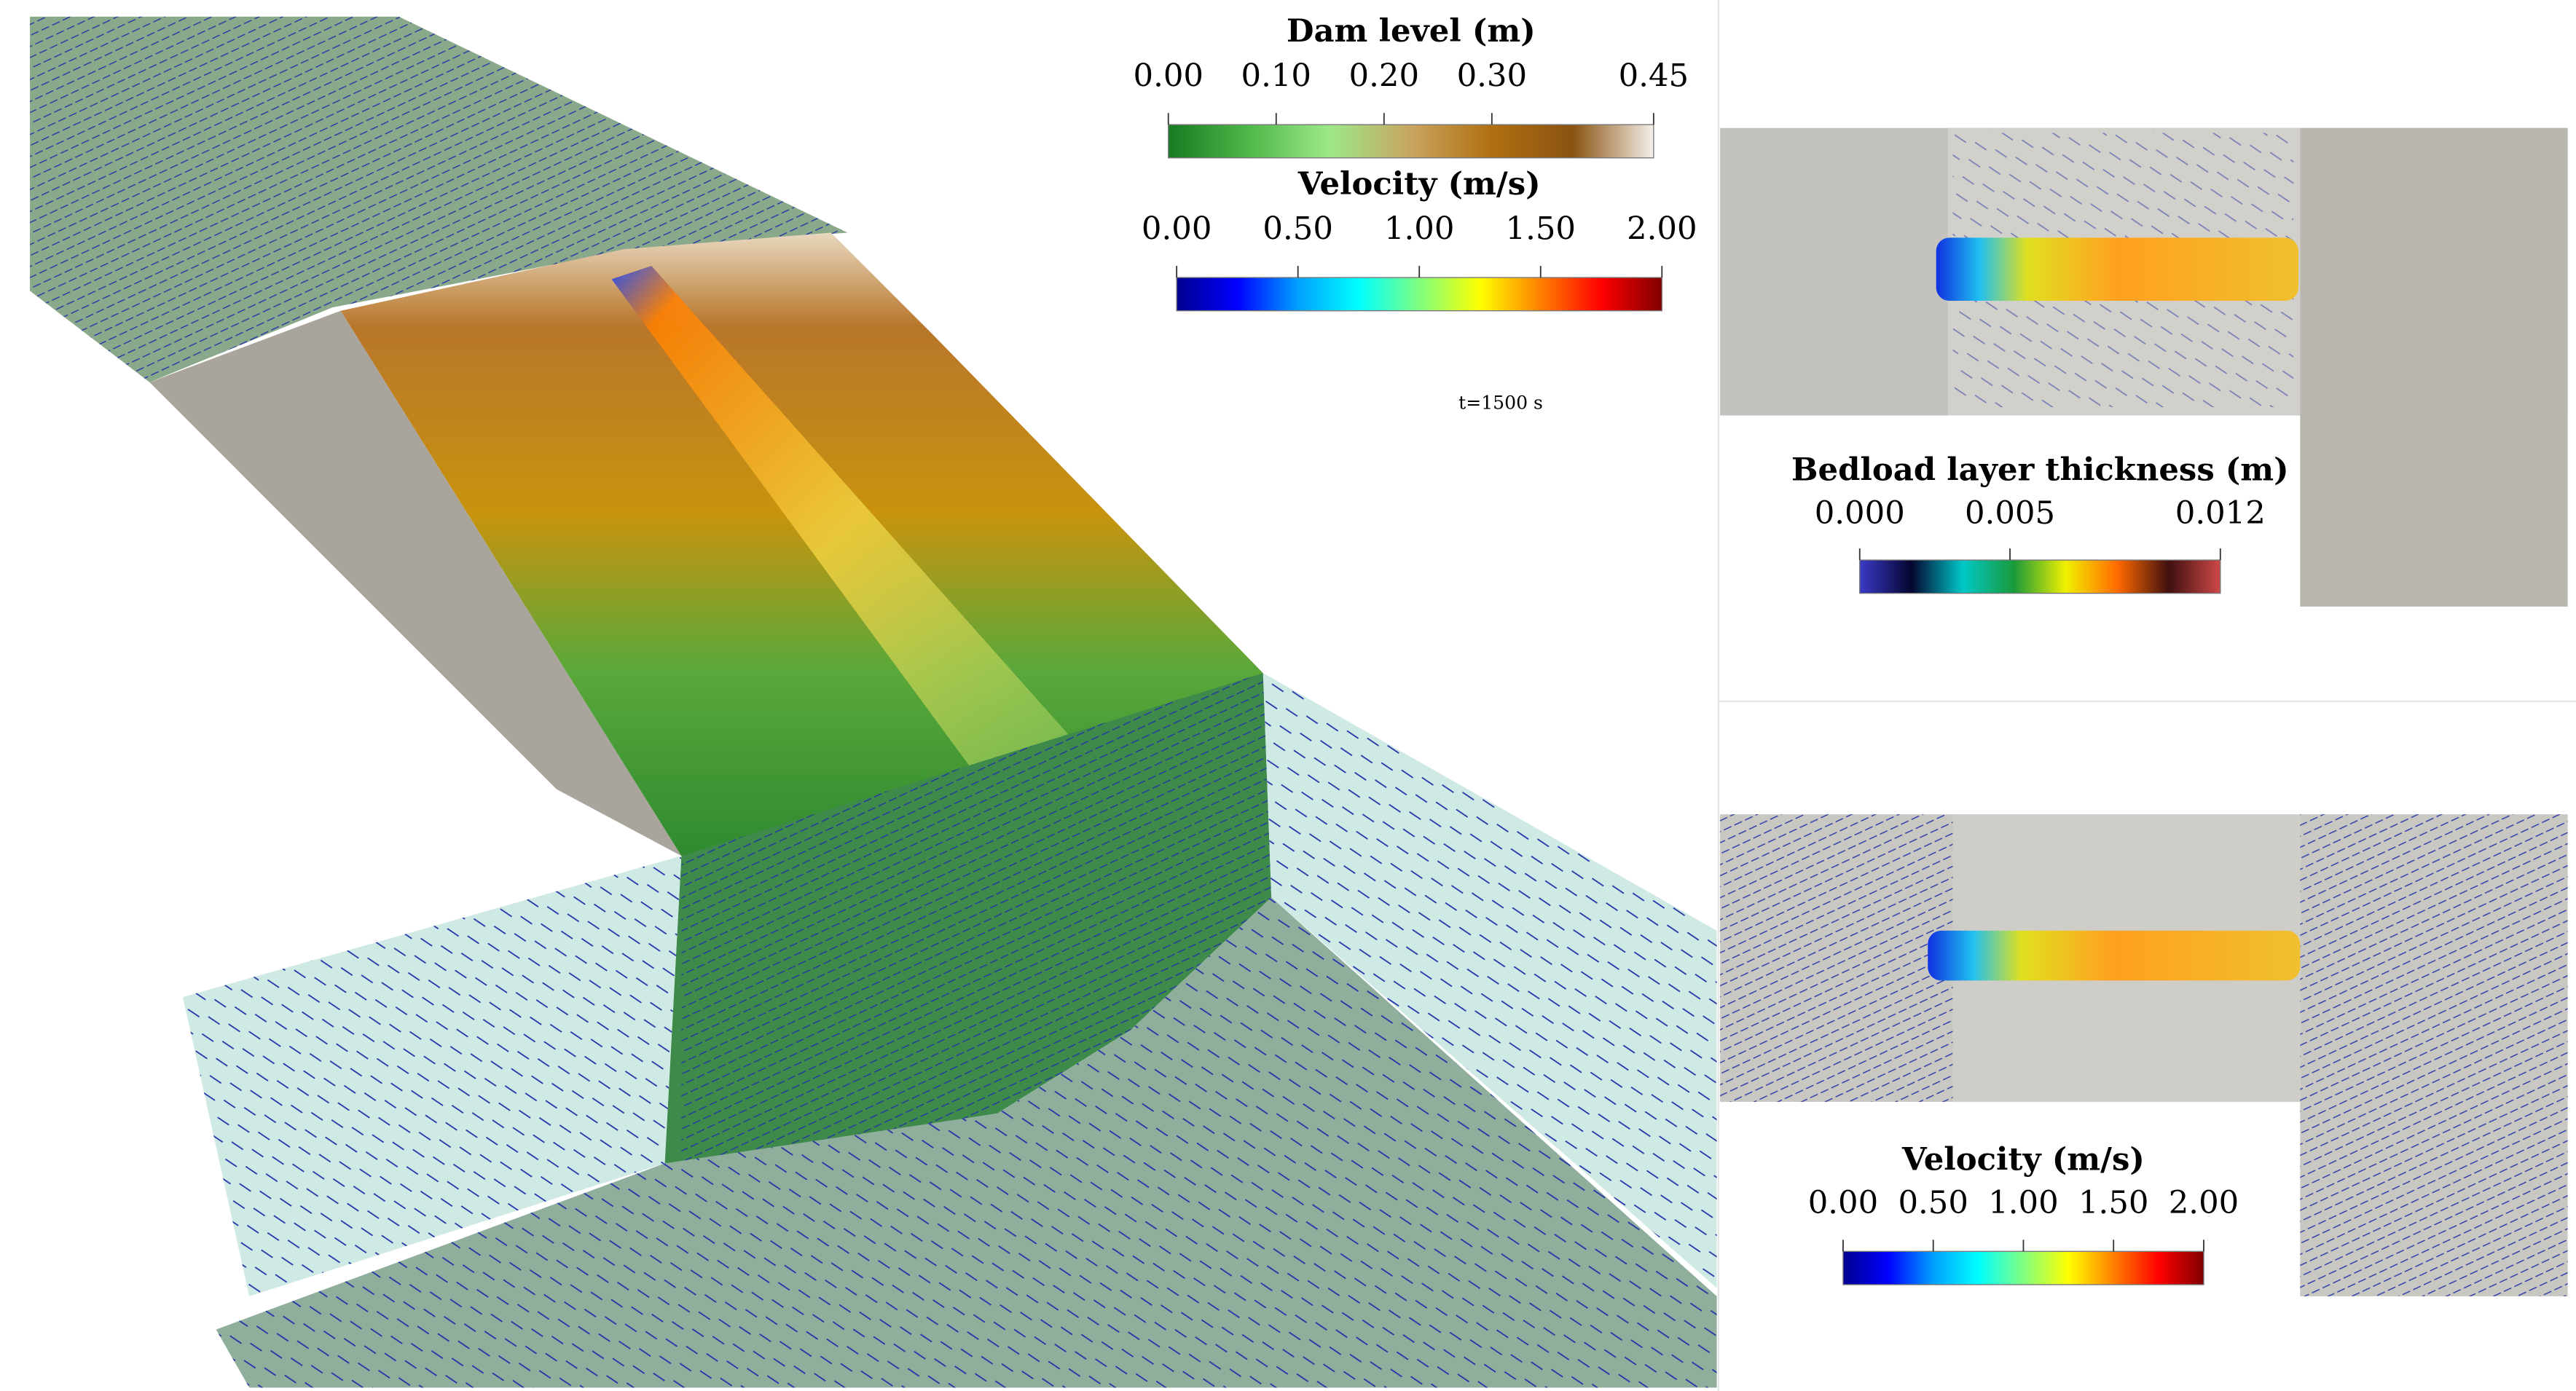 The width and height of the screenshot is (2576, 1391). Describe the element at coordinates (2117, 269) in the screenshot. I see `bedload-jet` at that location.